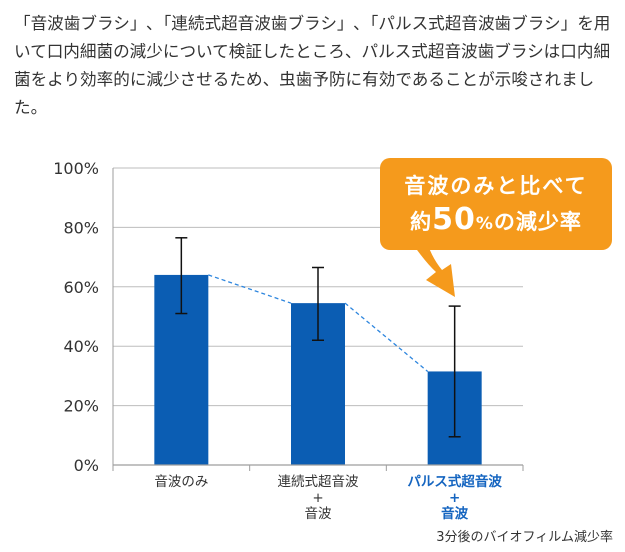 The image size is (625, 552). Describe the element at coordinates (318, 323) in the screenshot. I see `chart-connector` at that location.